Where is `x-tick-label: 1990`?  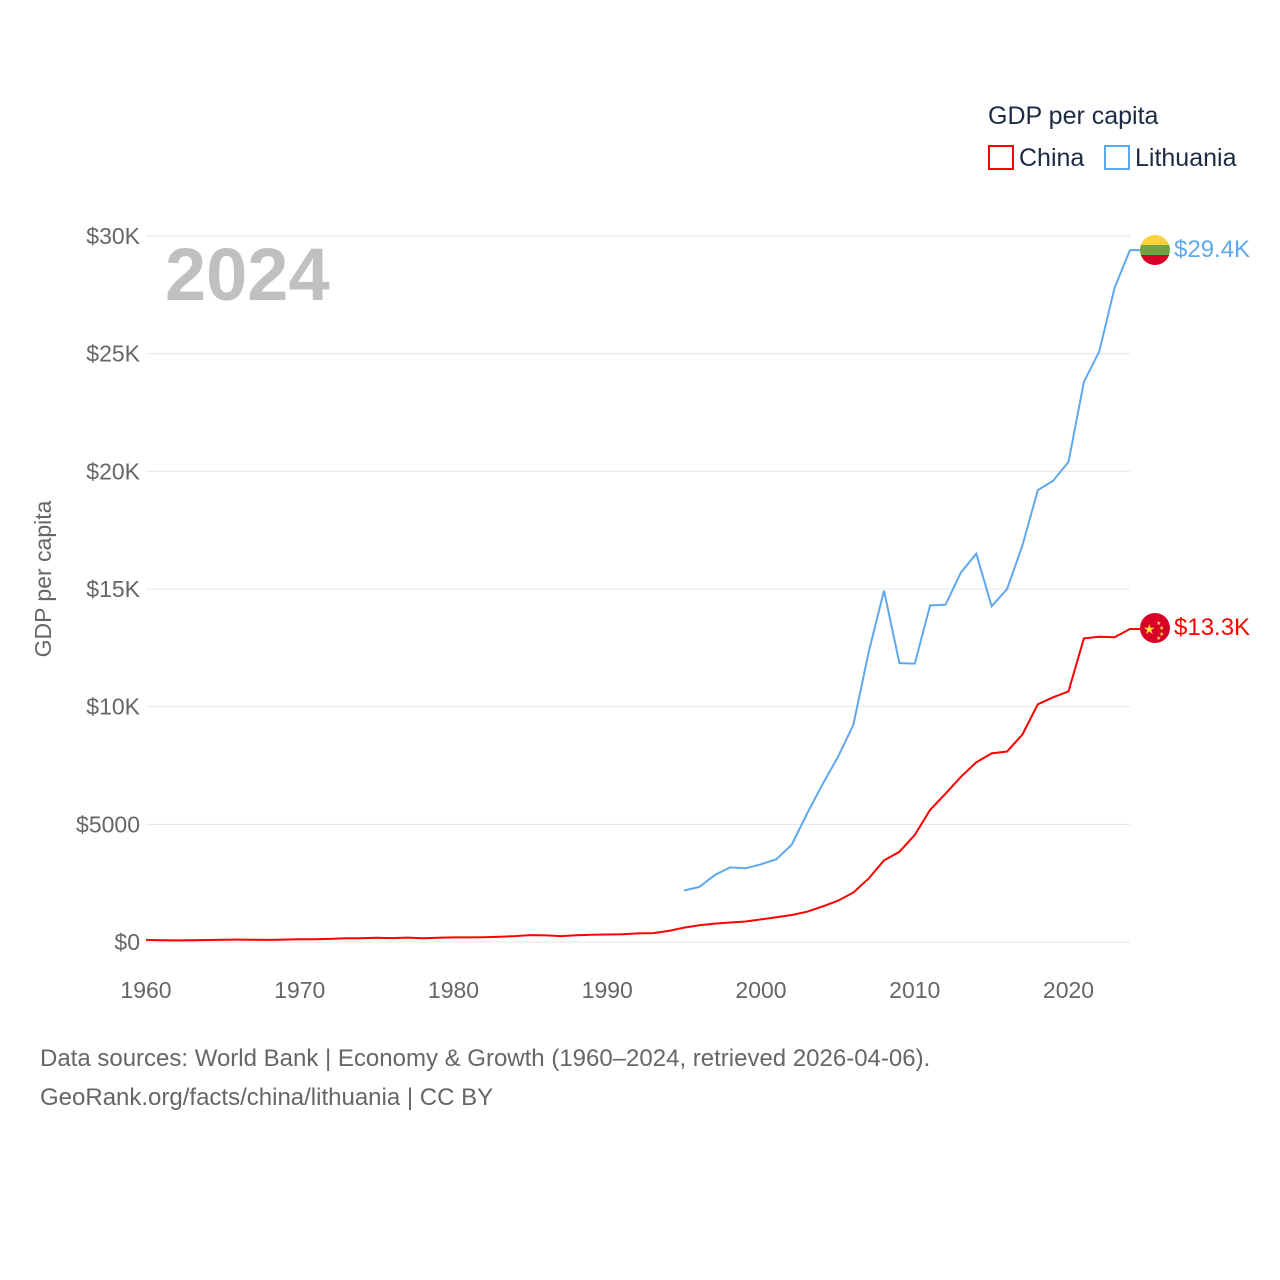
x-tick-label: 1990 is located at coordinates (607, 990).